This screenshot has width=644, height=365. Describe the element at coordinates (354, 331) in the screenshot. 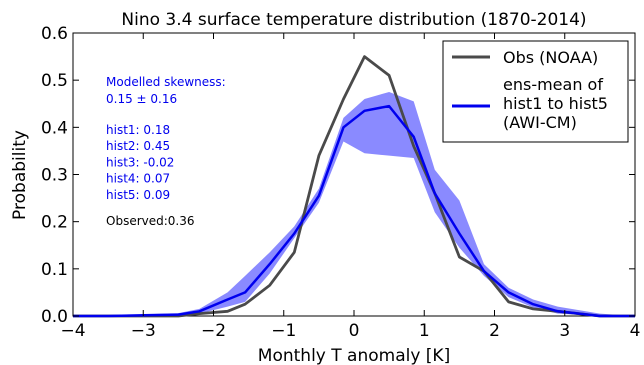

I see `x-tick-label: 0` at that location.